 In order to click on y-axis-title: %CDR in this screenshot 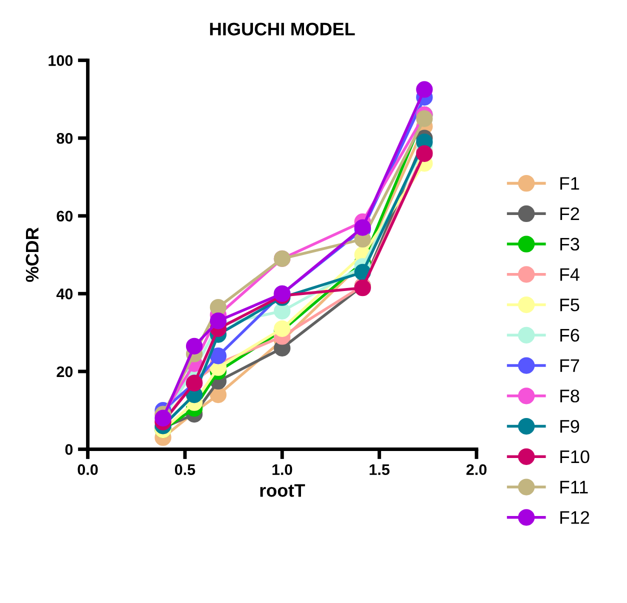, I will do `click(32, 255)`.